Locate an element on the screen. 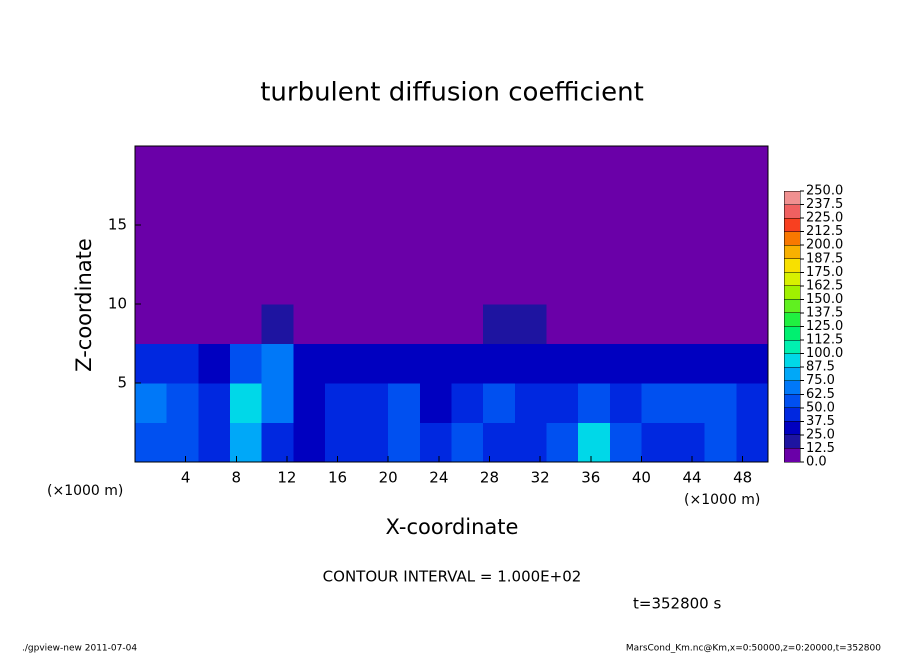 This screenshot has height=654, width=904. y-unit: (×1000 m) is located at coordinates (85, 491).